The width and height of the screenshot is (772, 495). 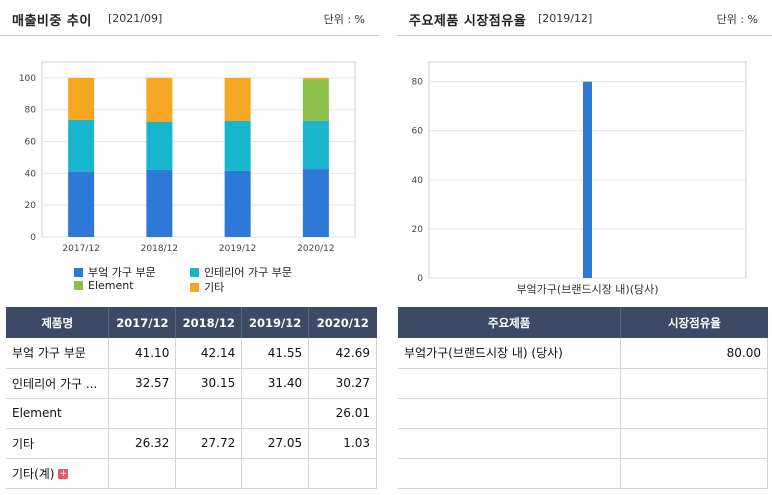 What do you see at coordinates (27, 79) in the screenshot?
I see `y-tick-label: 100` at bounding box center [27, 79].